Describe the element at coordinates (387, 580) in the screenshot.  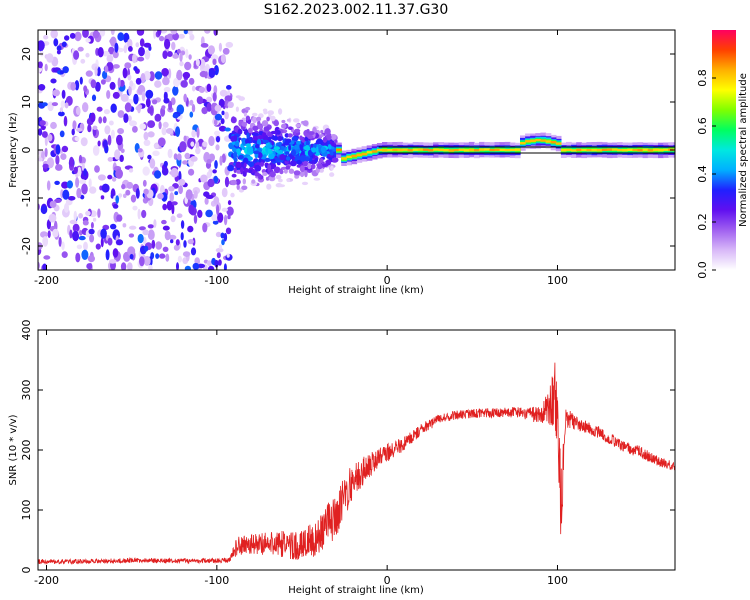
I see `x-tick-label: 0` at that location.